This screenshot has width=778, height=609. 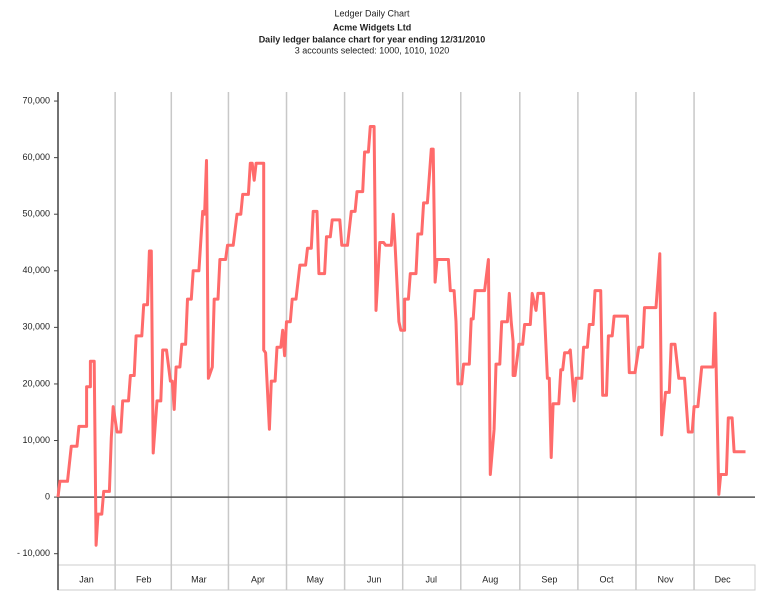 I want to click on x-tick-label: Mar, so click(x=199, y=579).